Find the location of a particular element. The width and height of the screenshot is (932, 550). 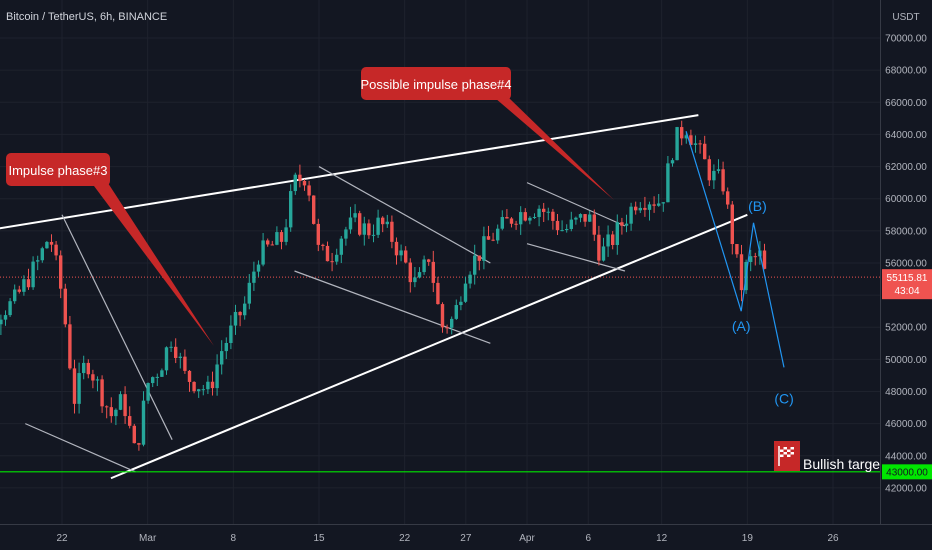

trend-line-falling-3a is located at coordinates (576, 204).